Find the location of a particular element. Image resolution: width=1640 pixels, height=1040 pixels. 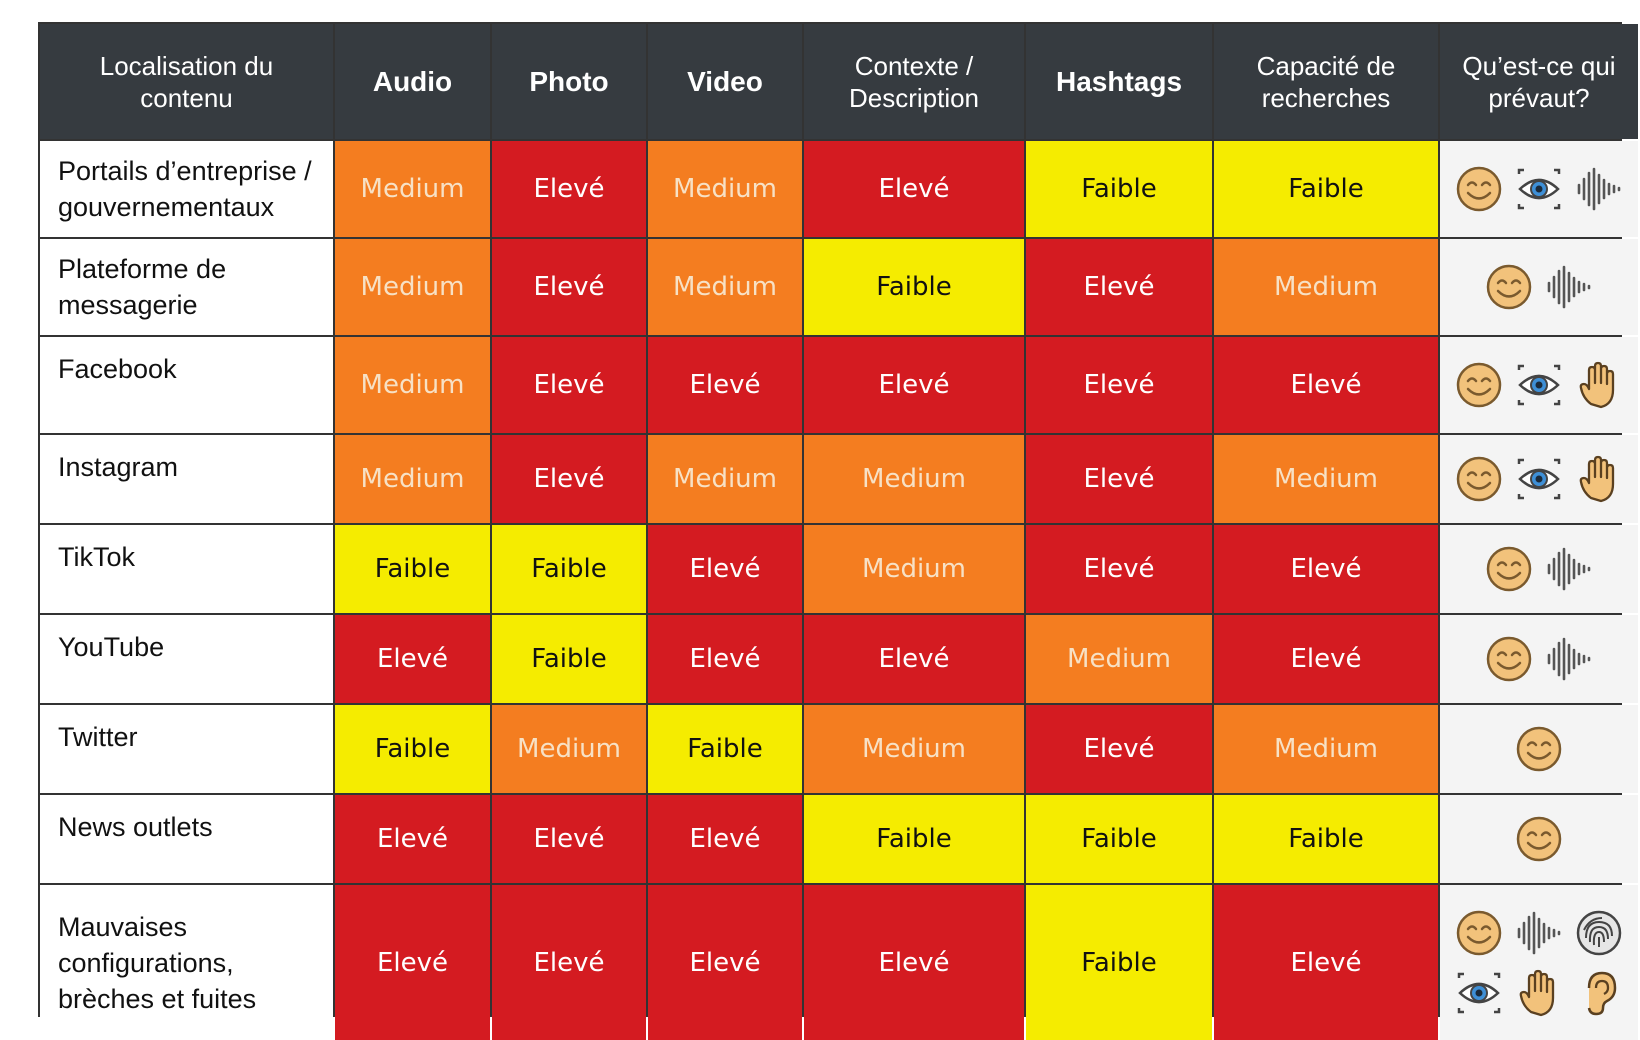

cell-facebook-video: Elevé is located at coordinates (725, 385).